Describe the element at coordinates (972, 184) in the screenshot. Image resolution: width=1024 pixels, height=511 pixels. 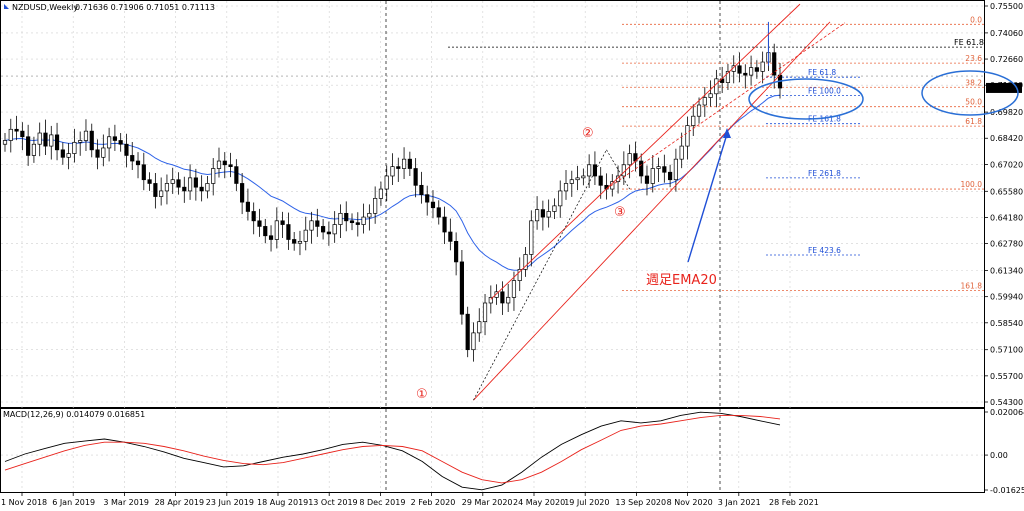
I see `fib-label: 100.0` at that location.